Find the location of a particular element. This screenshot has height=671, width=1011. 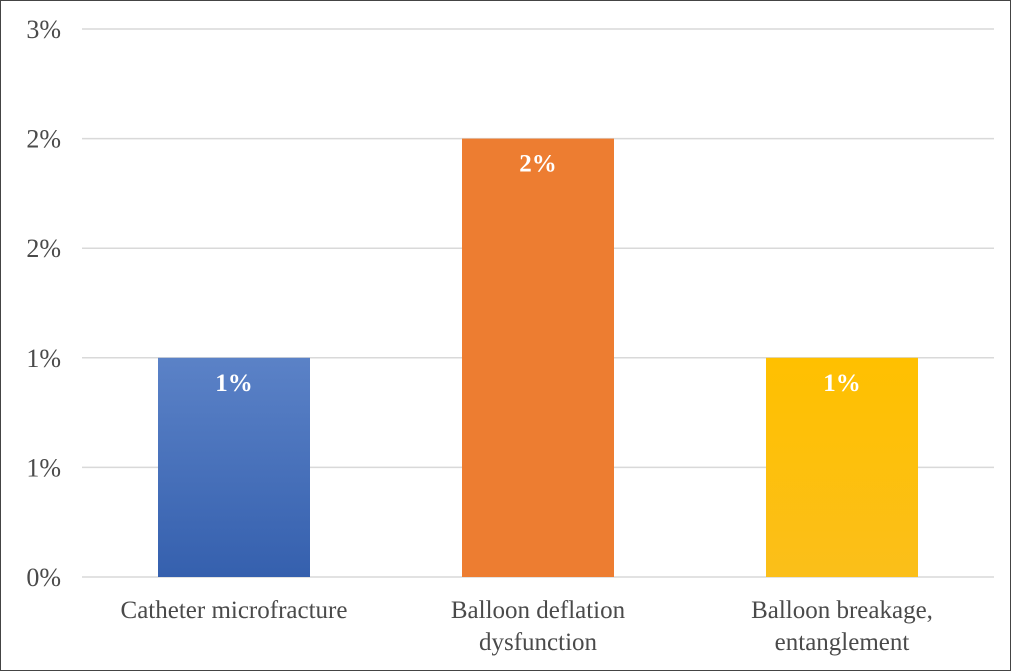

category-label-2-line-0: Balloon breakage, is located at coordinates (842, 610).